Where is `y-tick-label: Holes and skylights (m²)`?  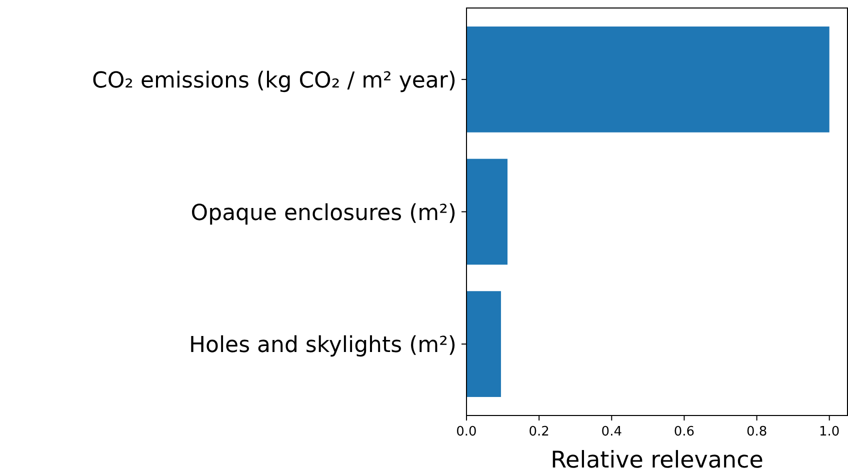 y-tick-label: Holes and skylights (m²) is located at coordinates (322, 345).